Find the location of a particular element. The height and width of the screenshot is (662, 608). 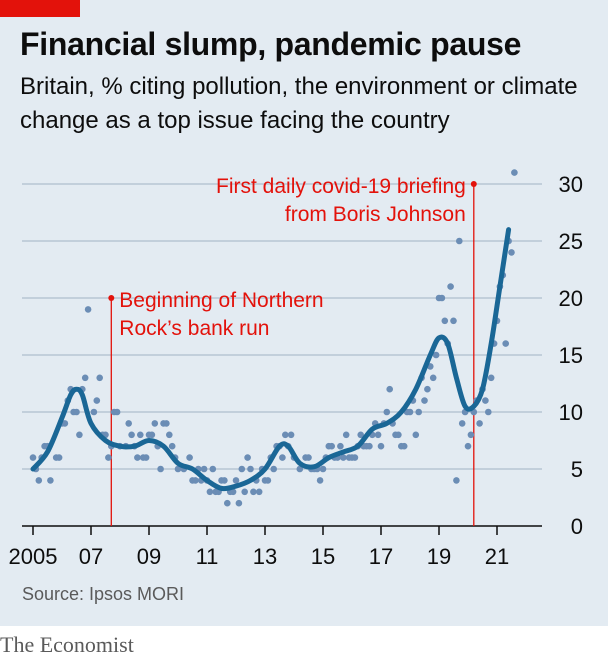

y-tick-label: 20 is located at coordinates (571, 298).